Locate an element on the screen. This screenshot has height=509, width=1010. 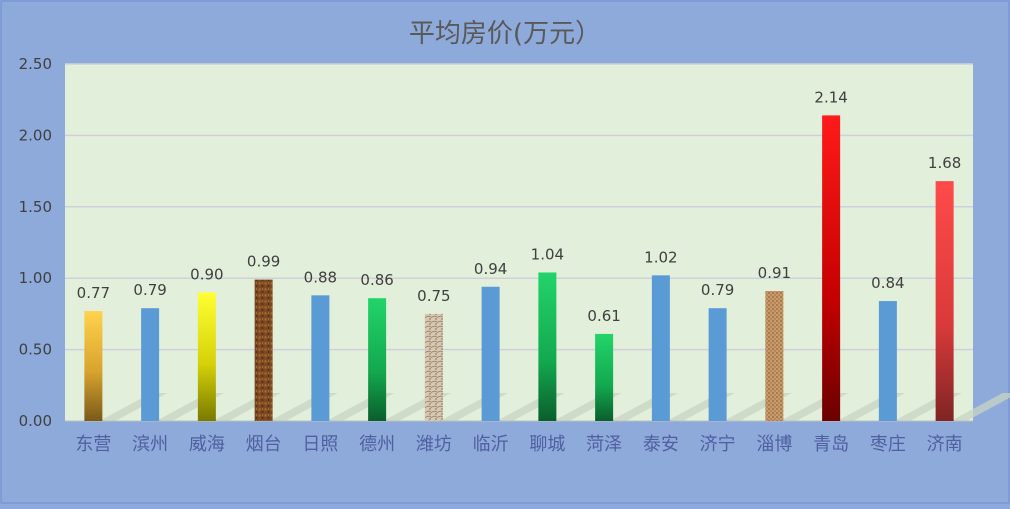
data-label: 0.86 is located at coordinates (376, 280).